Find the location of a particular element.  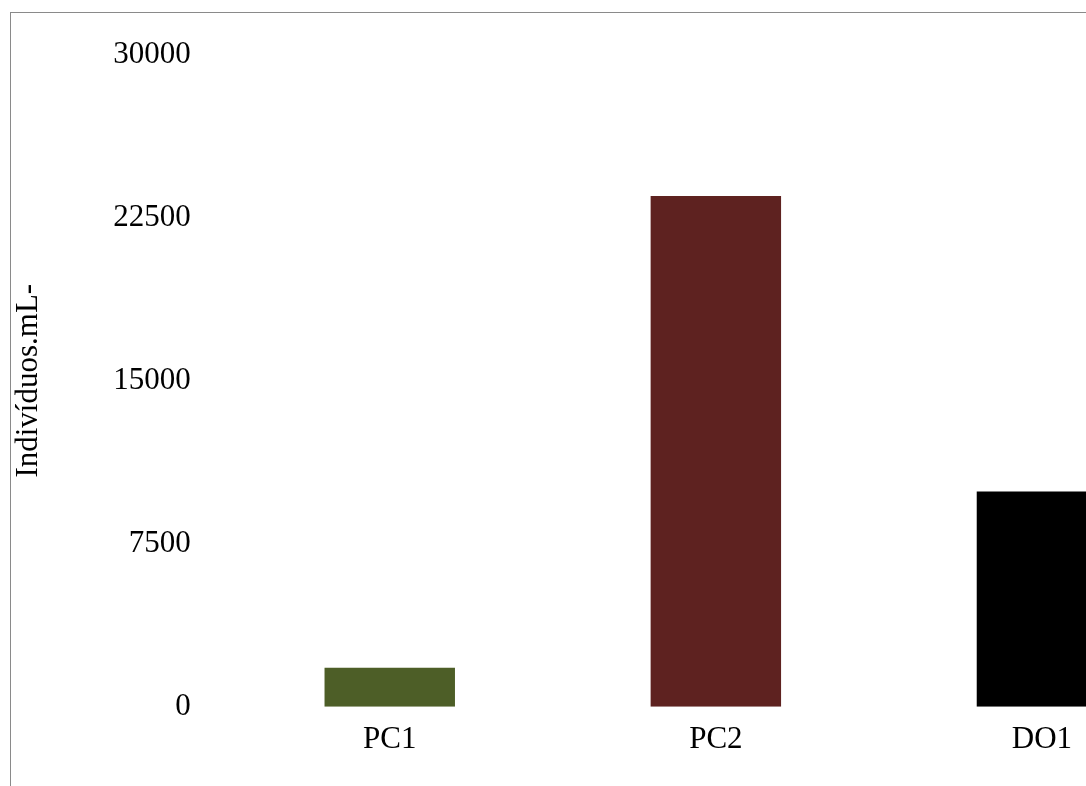

y-tick-label: 15000 is located at coordinates (152, 378).